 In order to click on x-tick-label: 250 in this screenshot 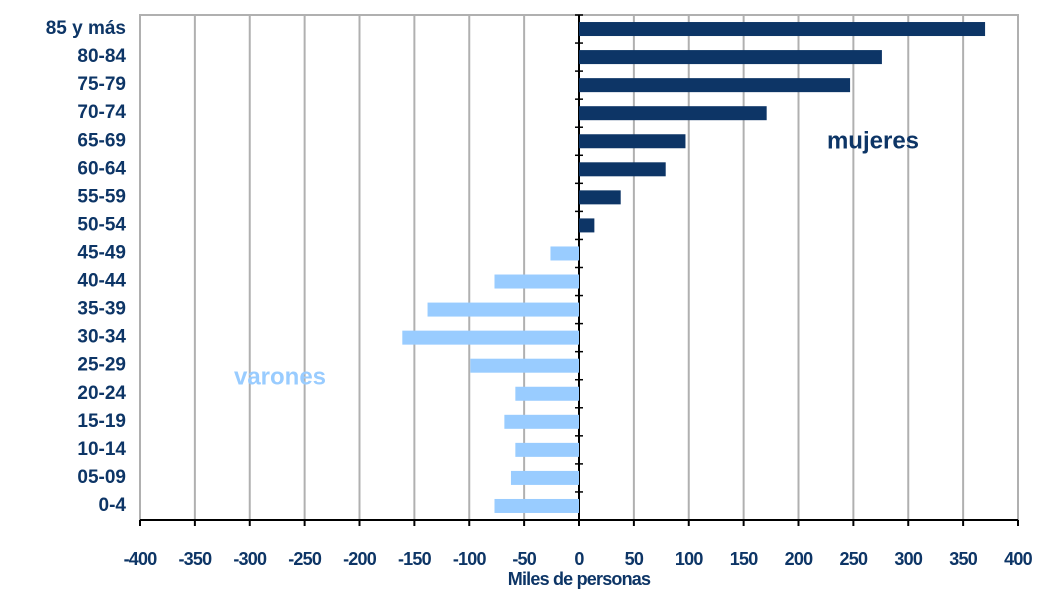, I will do `click(854, 559)`.